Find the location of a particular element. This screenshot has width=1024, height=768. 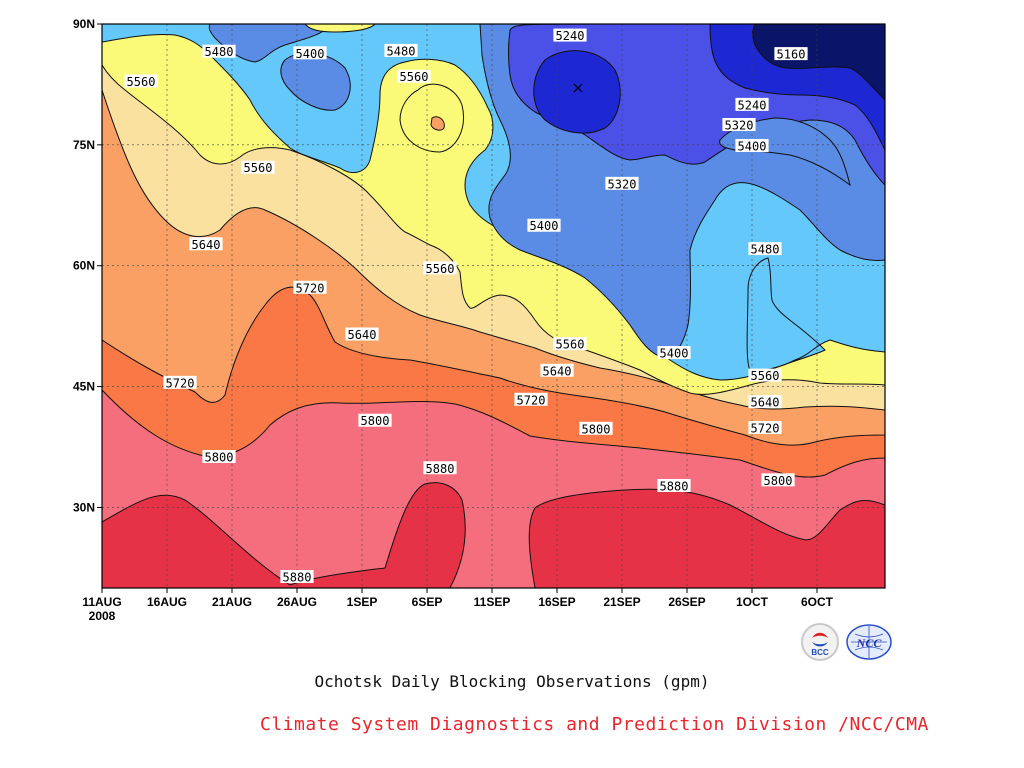

contour-label-text-19: 5400 is located at coordinates (674, 354).